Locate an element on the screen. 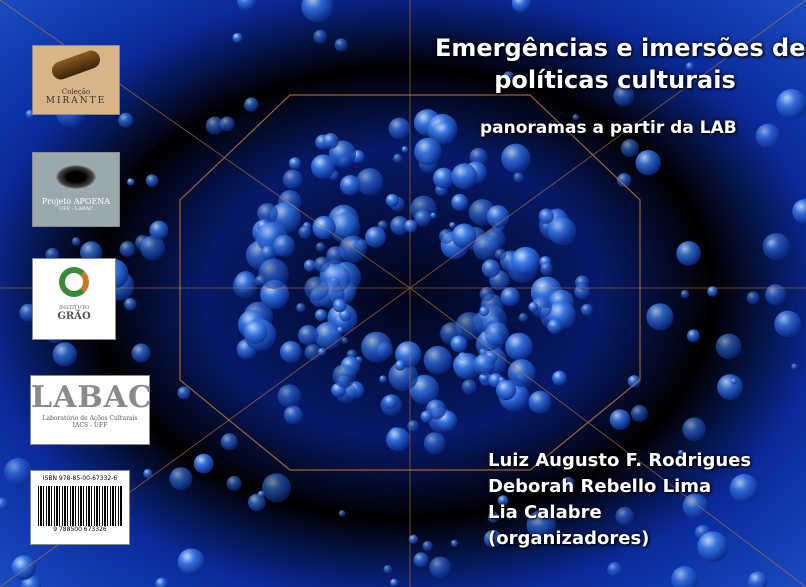 The image size is (806, 587). logo-text: IACS - UFF is located at coordinates (90, 425).